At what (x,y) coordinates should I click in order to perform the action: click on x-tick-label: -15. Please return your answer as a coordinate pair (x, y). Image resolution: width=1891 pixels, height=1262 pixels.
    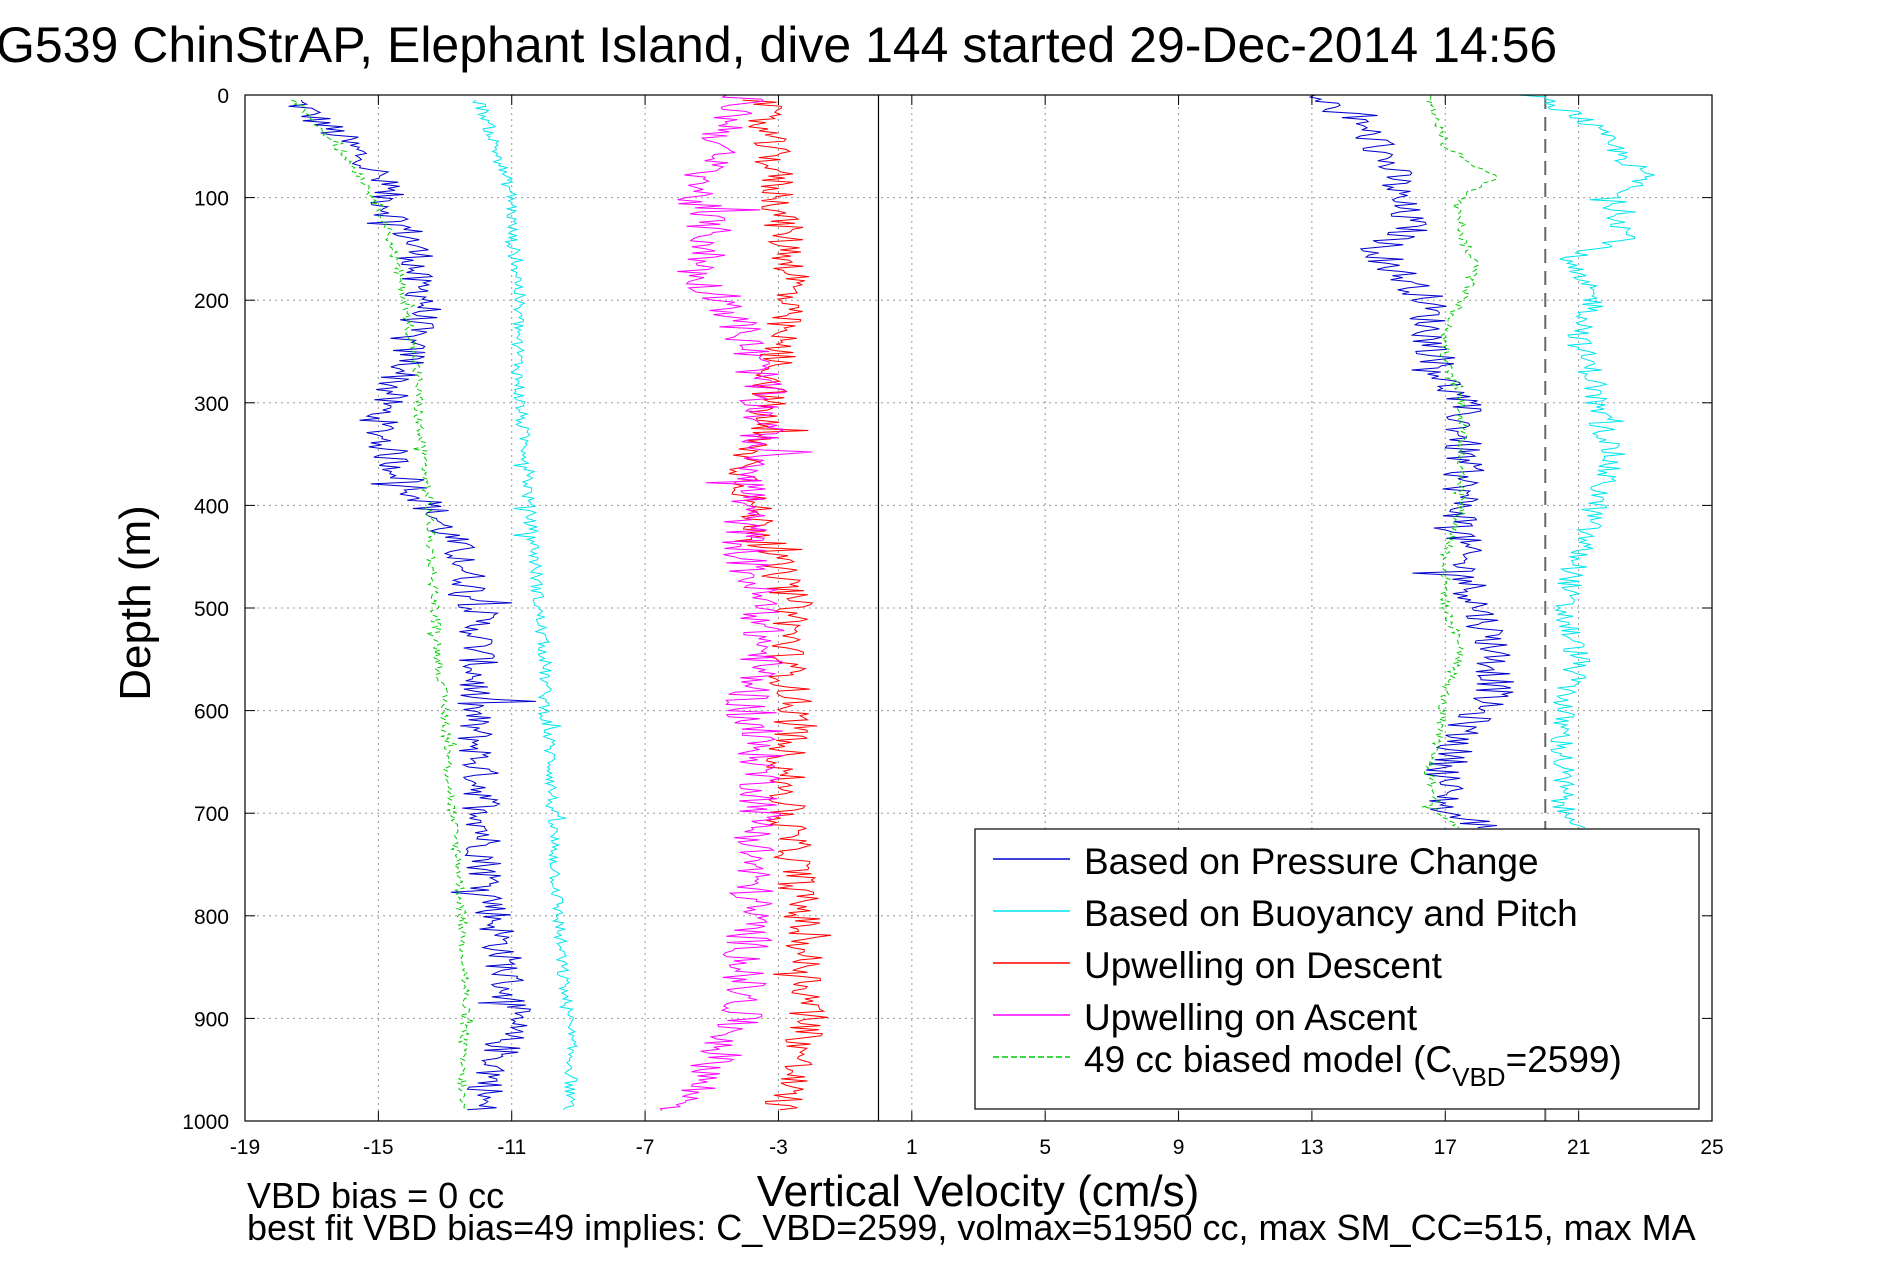
    Looking at the image, I should click on (378, 1147).